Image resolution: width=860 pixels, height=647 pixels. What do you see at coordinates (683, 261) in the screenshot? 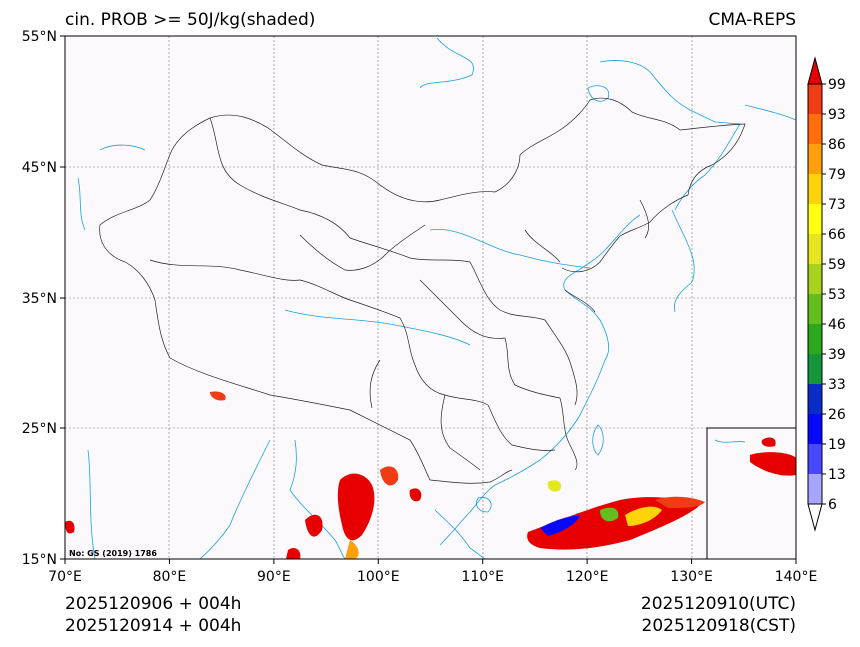
I see `japan-sea-coast` at bounding box center [683, 261].